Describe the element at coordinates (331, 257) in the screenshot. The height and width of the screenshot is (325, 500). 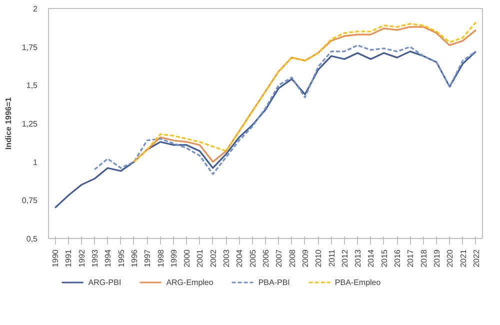
I see `x-tick-label: 2011` at that location.